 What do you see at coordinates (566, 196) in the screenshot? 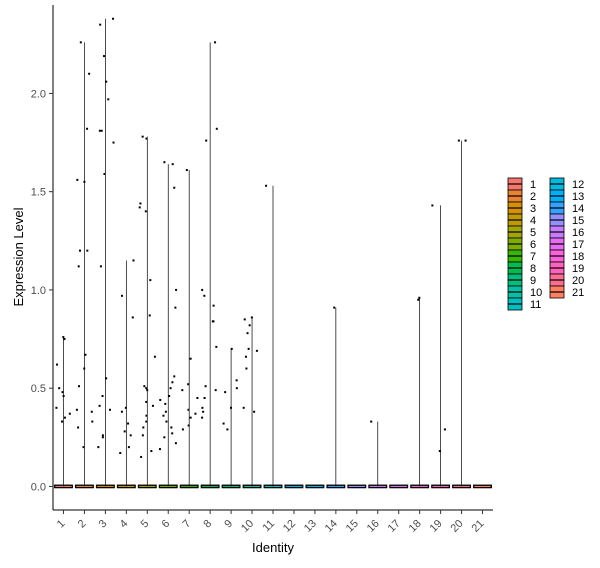
I see `legend-item-13: 13` at bounding box center [566, 196].